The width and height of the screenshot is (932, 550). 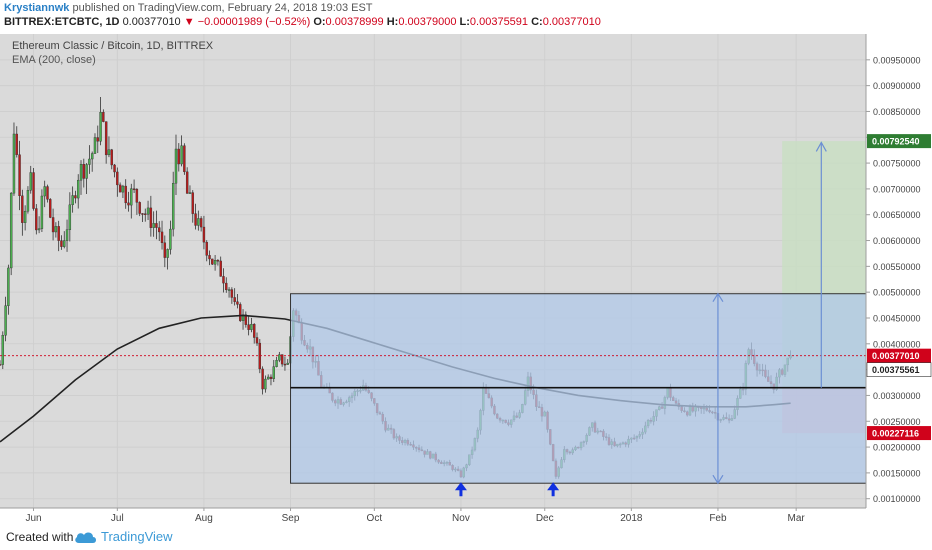 I want to click on y-tick-label: 0.00400000, so click(x=897, y=344).